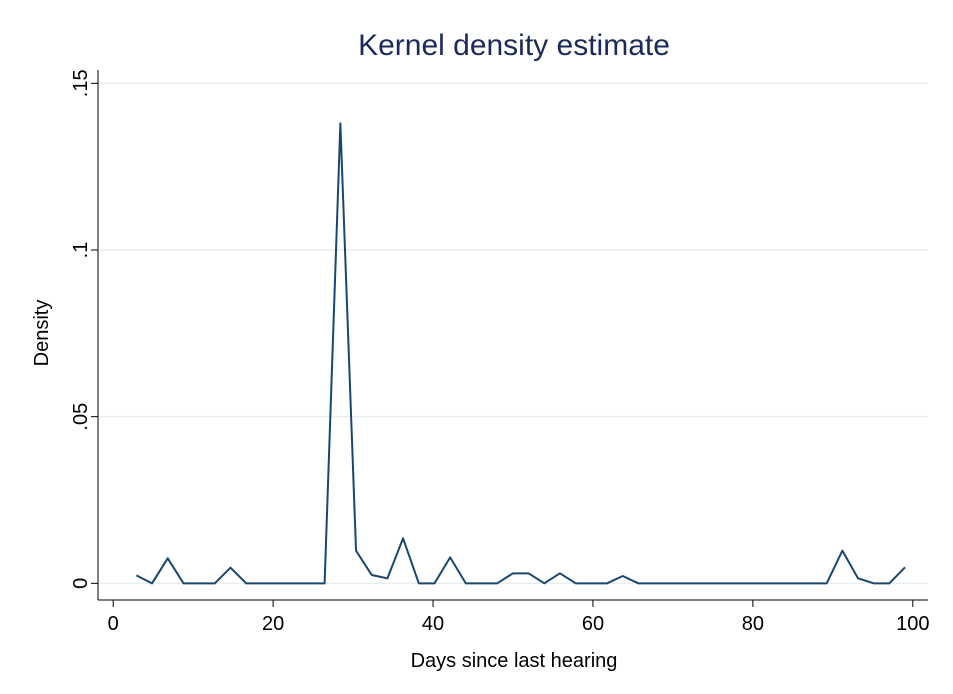 The height and width of the screenshot is (694, 953). Describe the element at coordinates (433, 624) in the screenshot. I see `x-tick-label: 40` at that location.